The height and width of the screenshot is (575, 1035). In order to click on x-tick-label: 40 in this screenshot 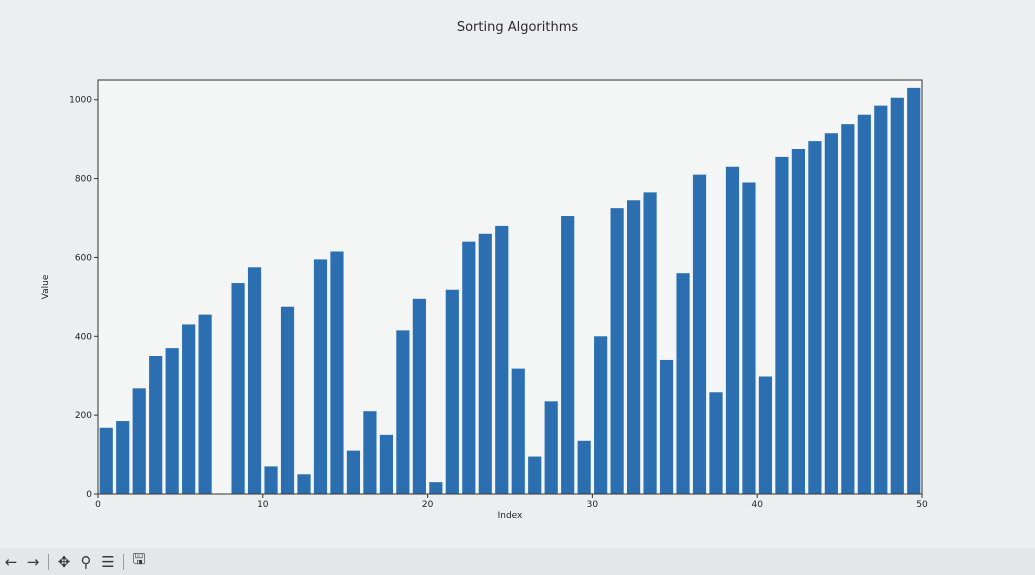, I will do `click(757, 505)`.